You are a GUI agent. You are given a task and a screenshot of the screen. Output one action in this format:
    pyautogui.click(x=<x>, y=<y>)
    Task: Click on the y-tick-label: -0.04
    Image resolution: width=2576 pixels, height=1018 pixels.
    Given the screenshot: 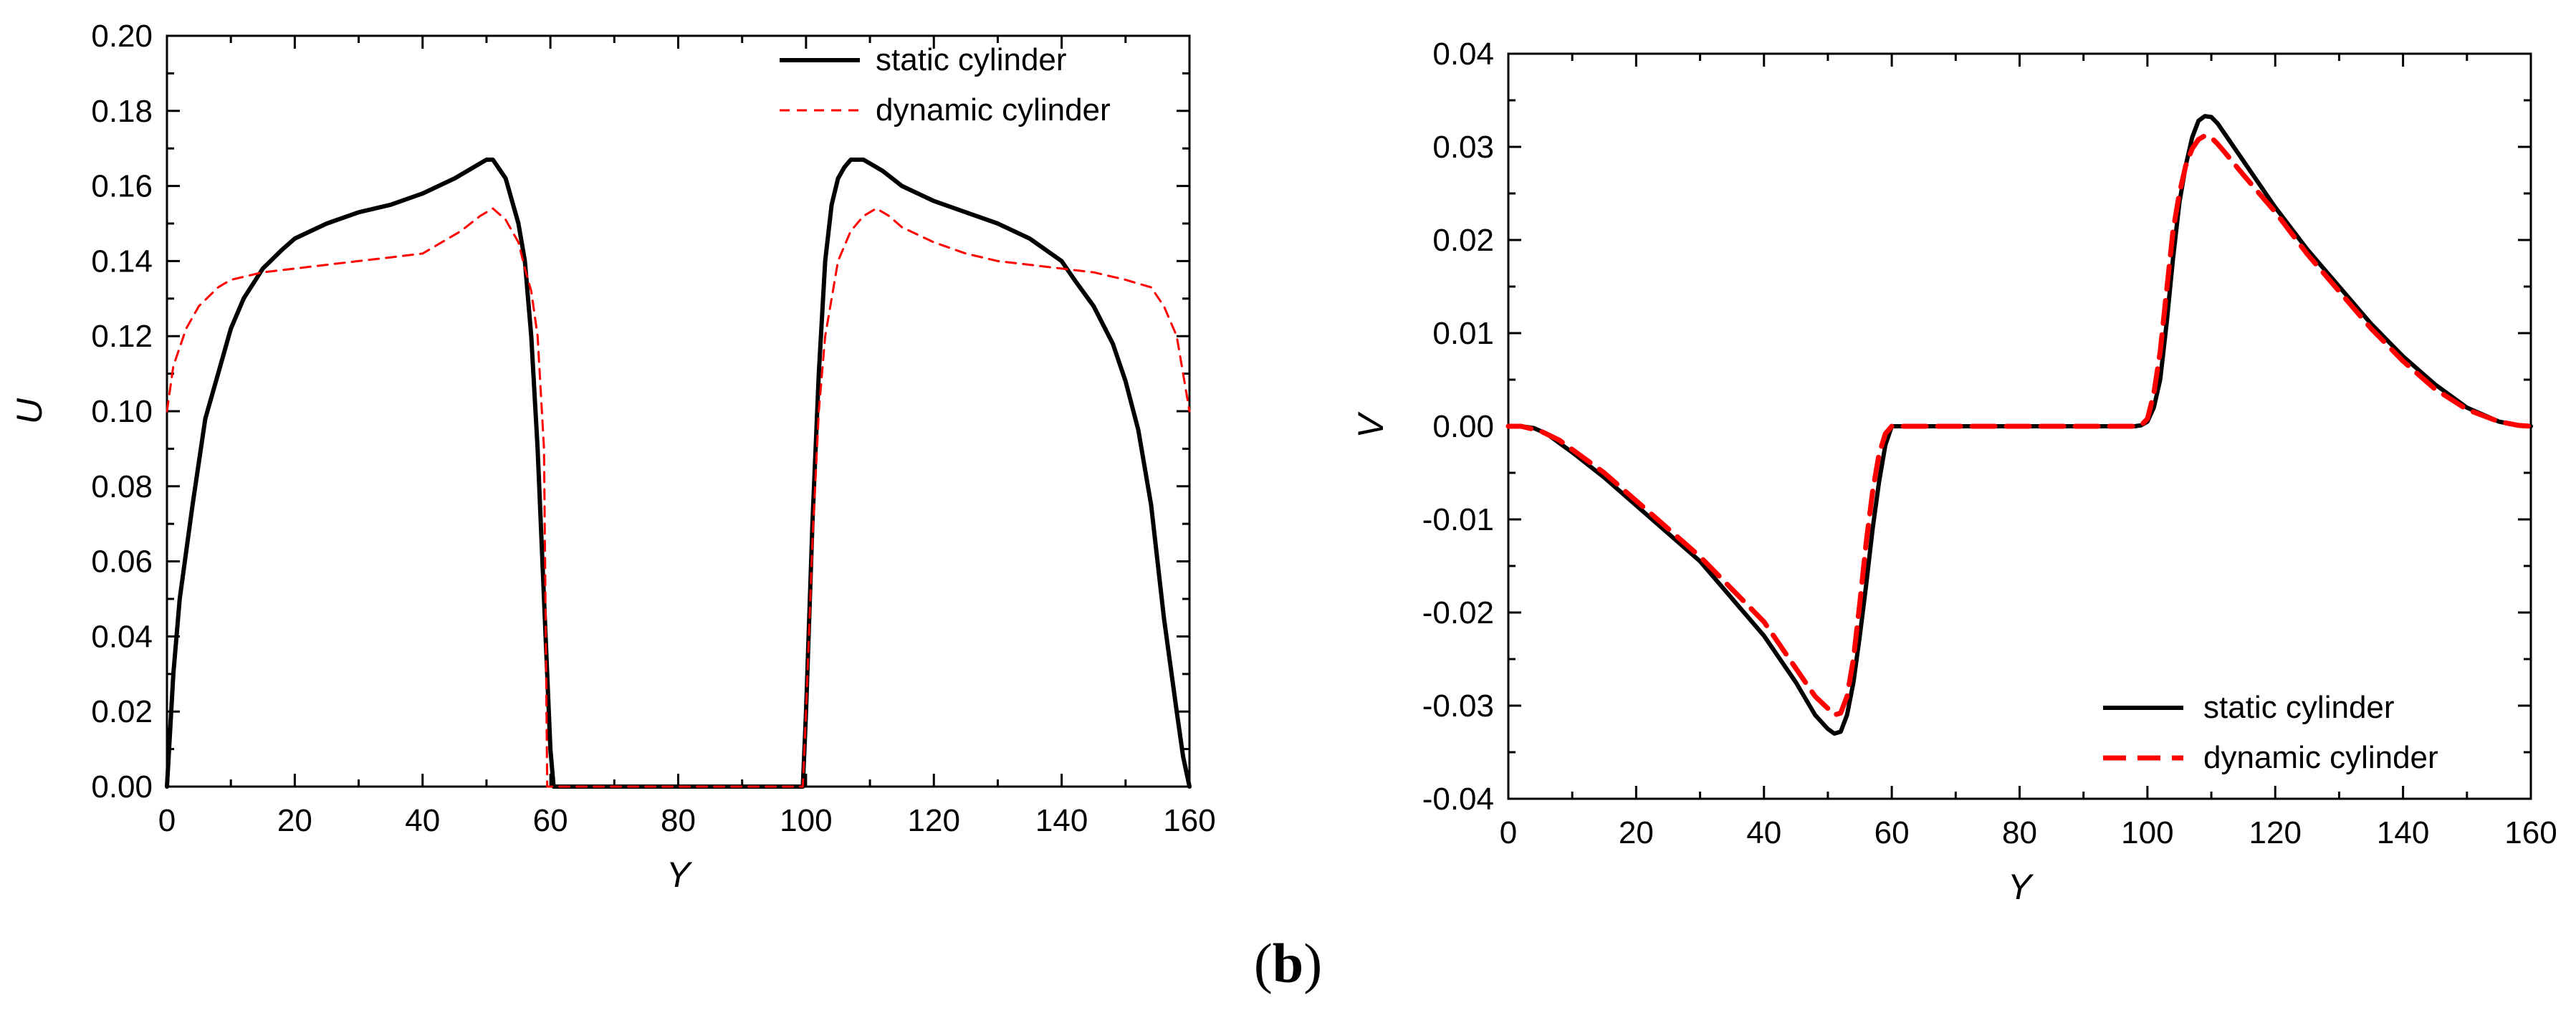 What is the action you would take?
    pyautogui.click(x=1458, y=799)
    